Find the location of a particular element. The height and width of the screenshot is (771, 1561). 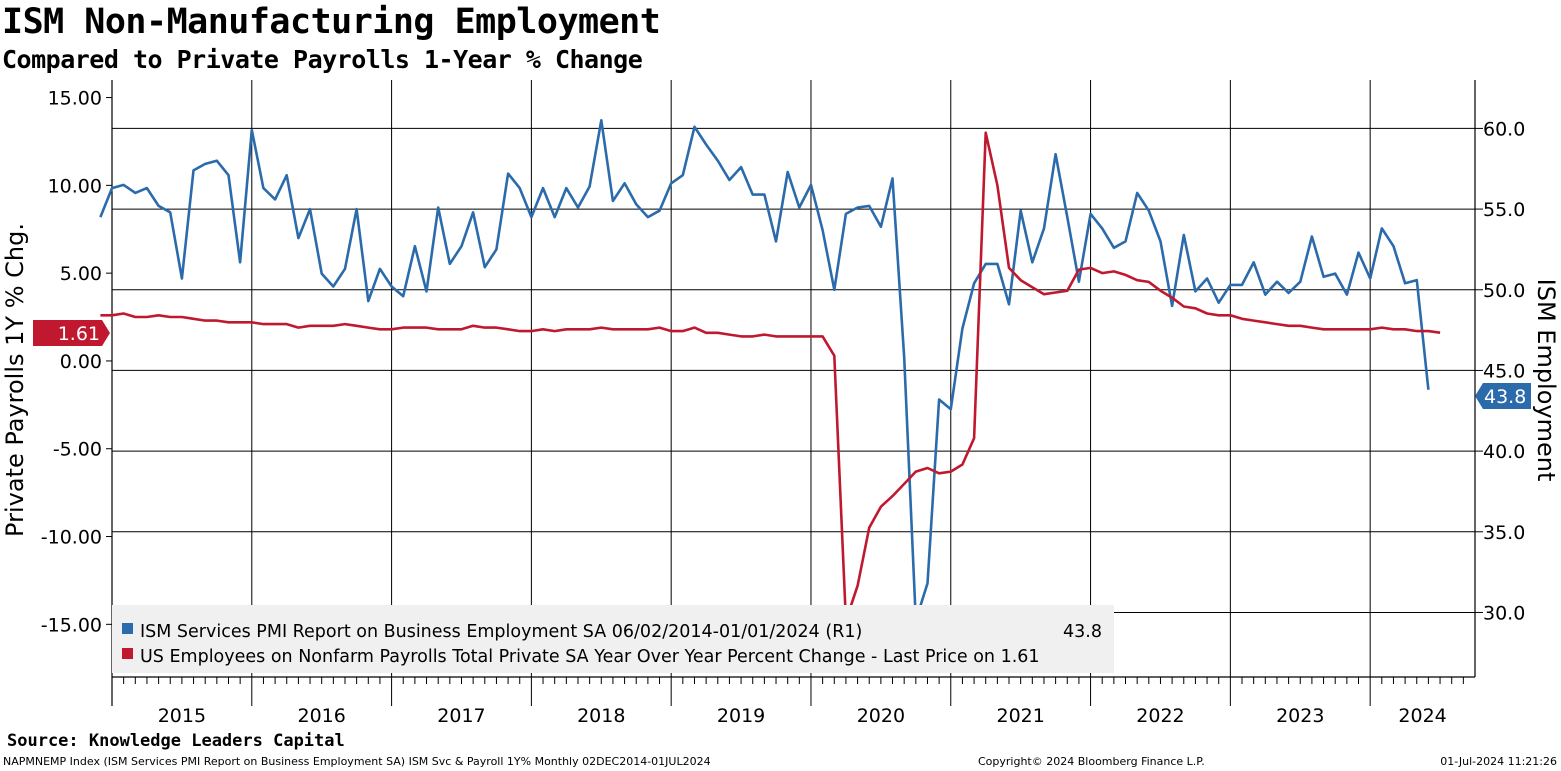

legend-box is located at coordinates (613, 639).